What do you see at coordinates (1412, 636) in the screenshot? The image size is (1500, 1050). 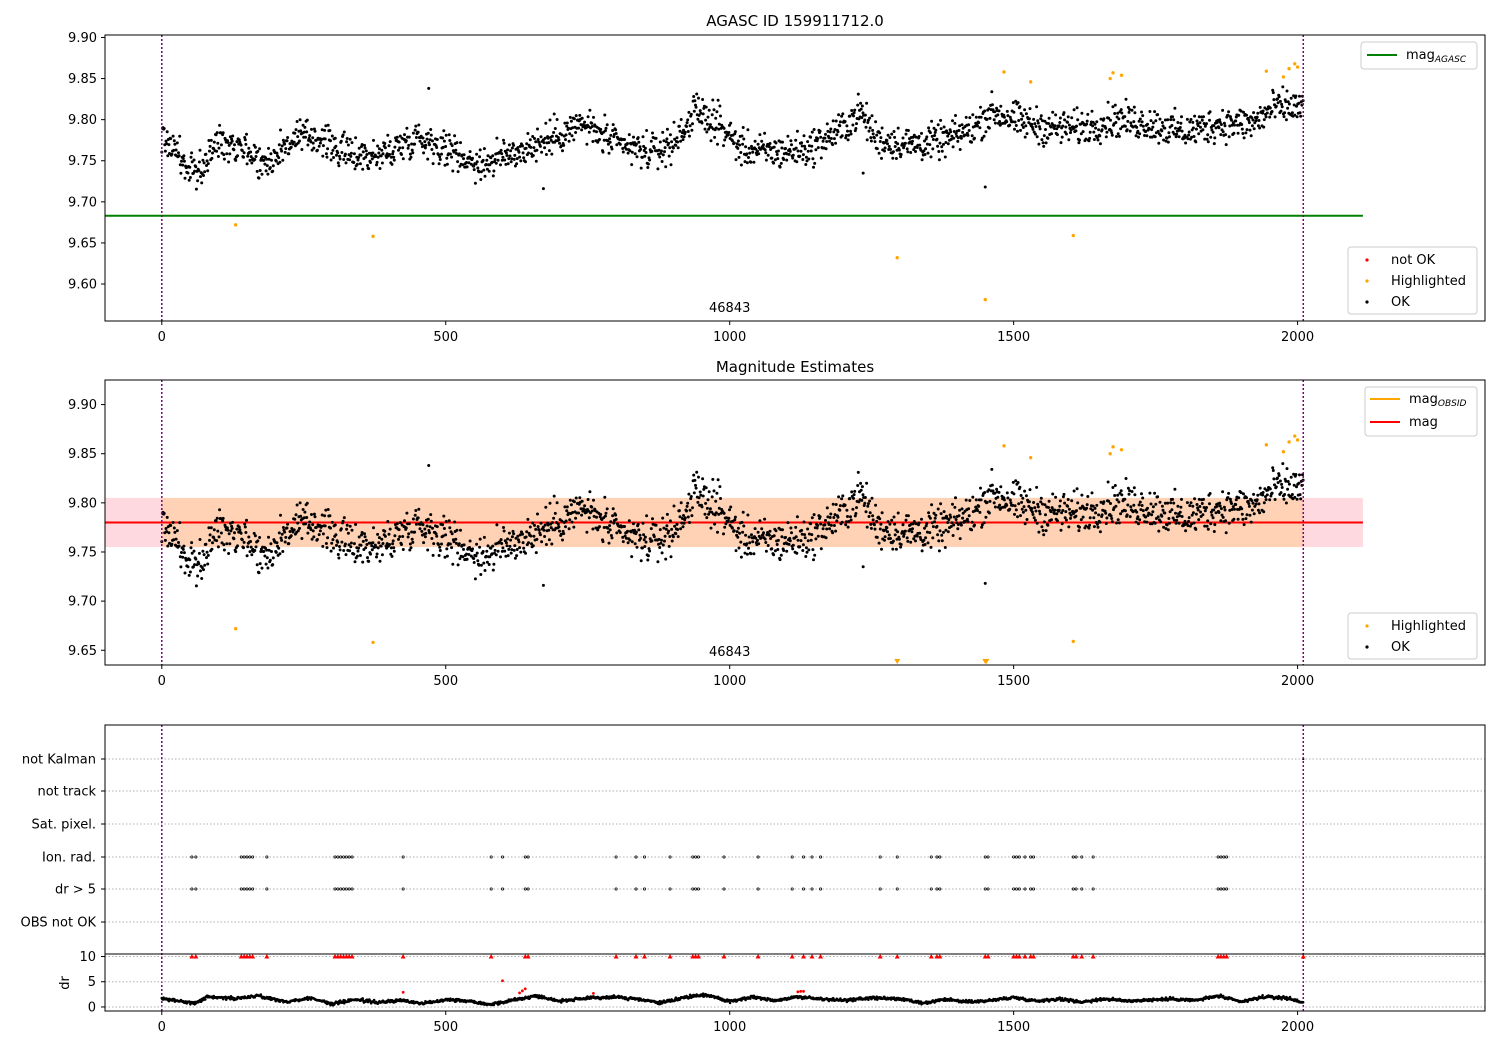 I see `magnitude-point-legend: Highlighted OK` at bounding box center [1412, 636].